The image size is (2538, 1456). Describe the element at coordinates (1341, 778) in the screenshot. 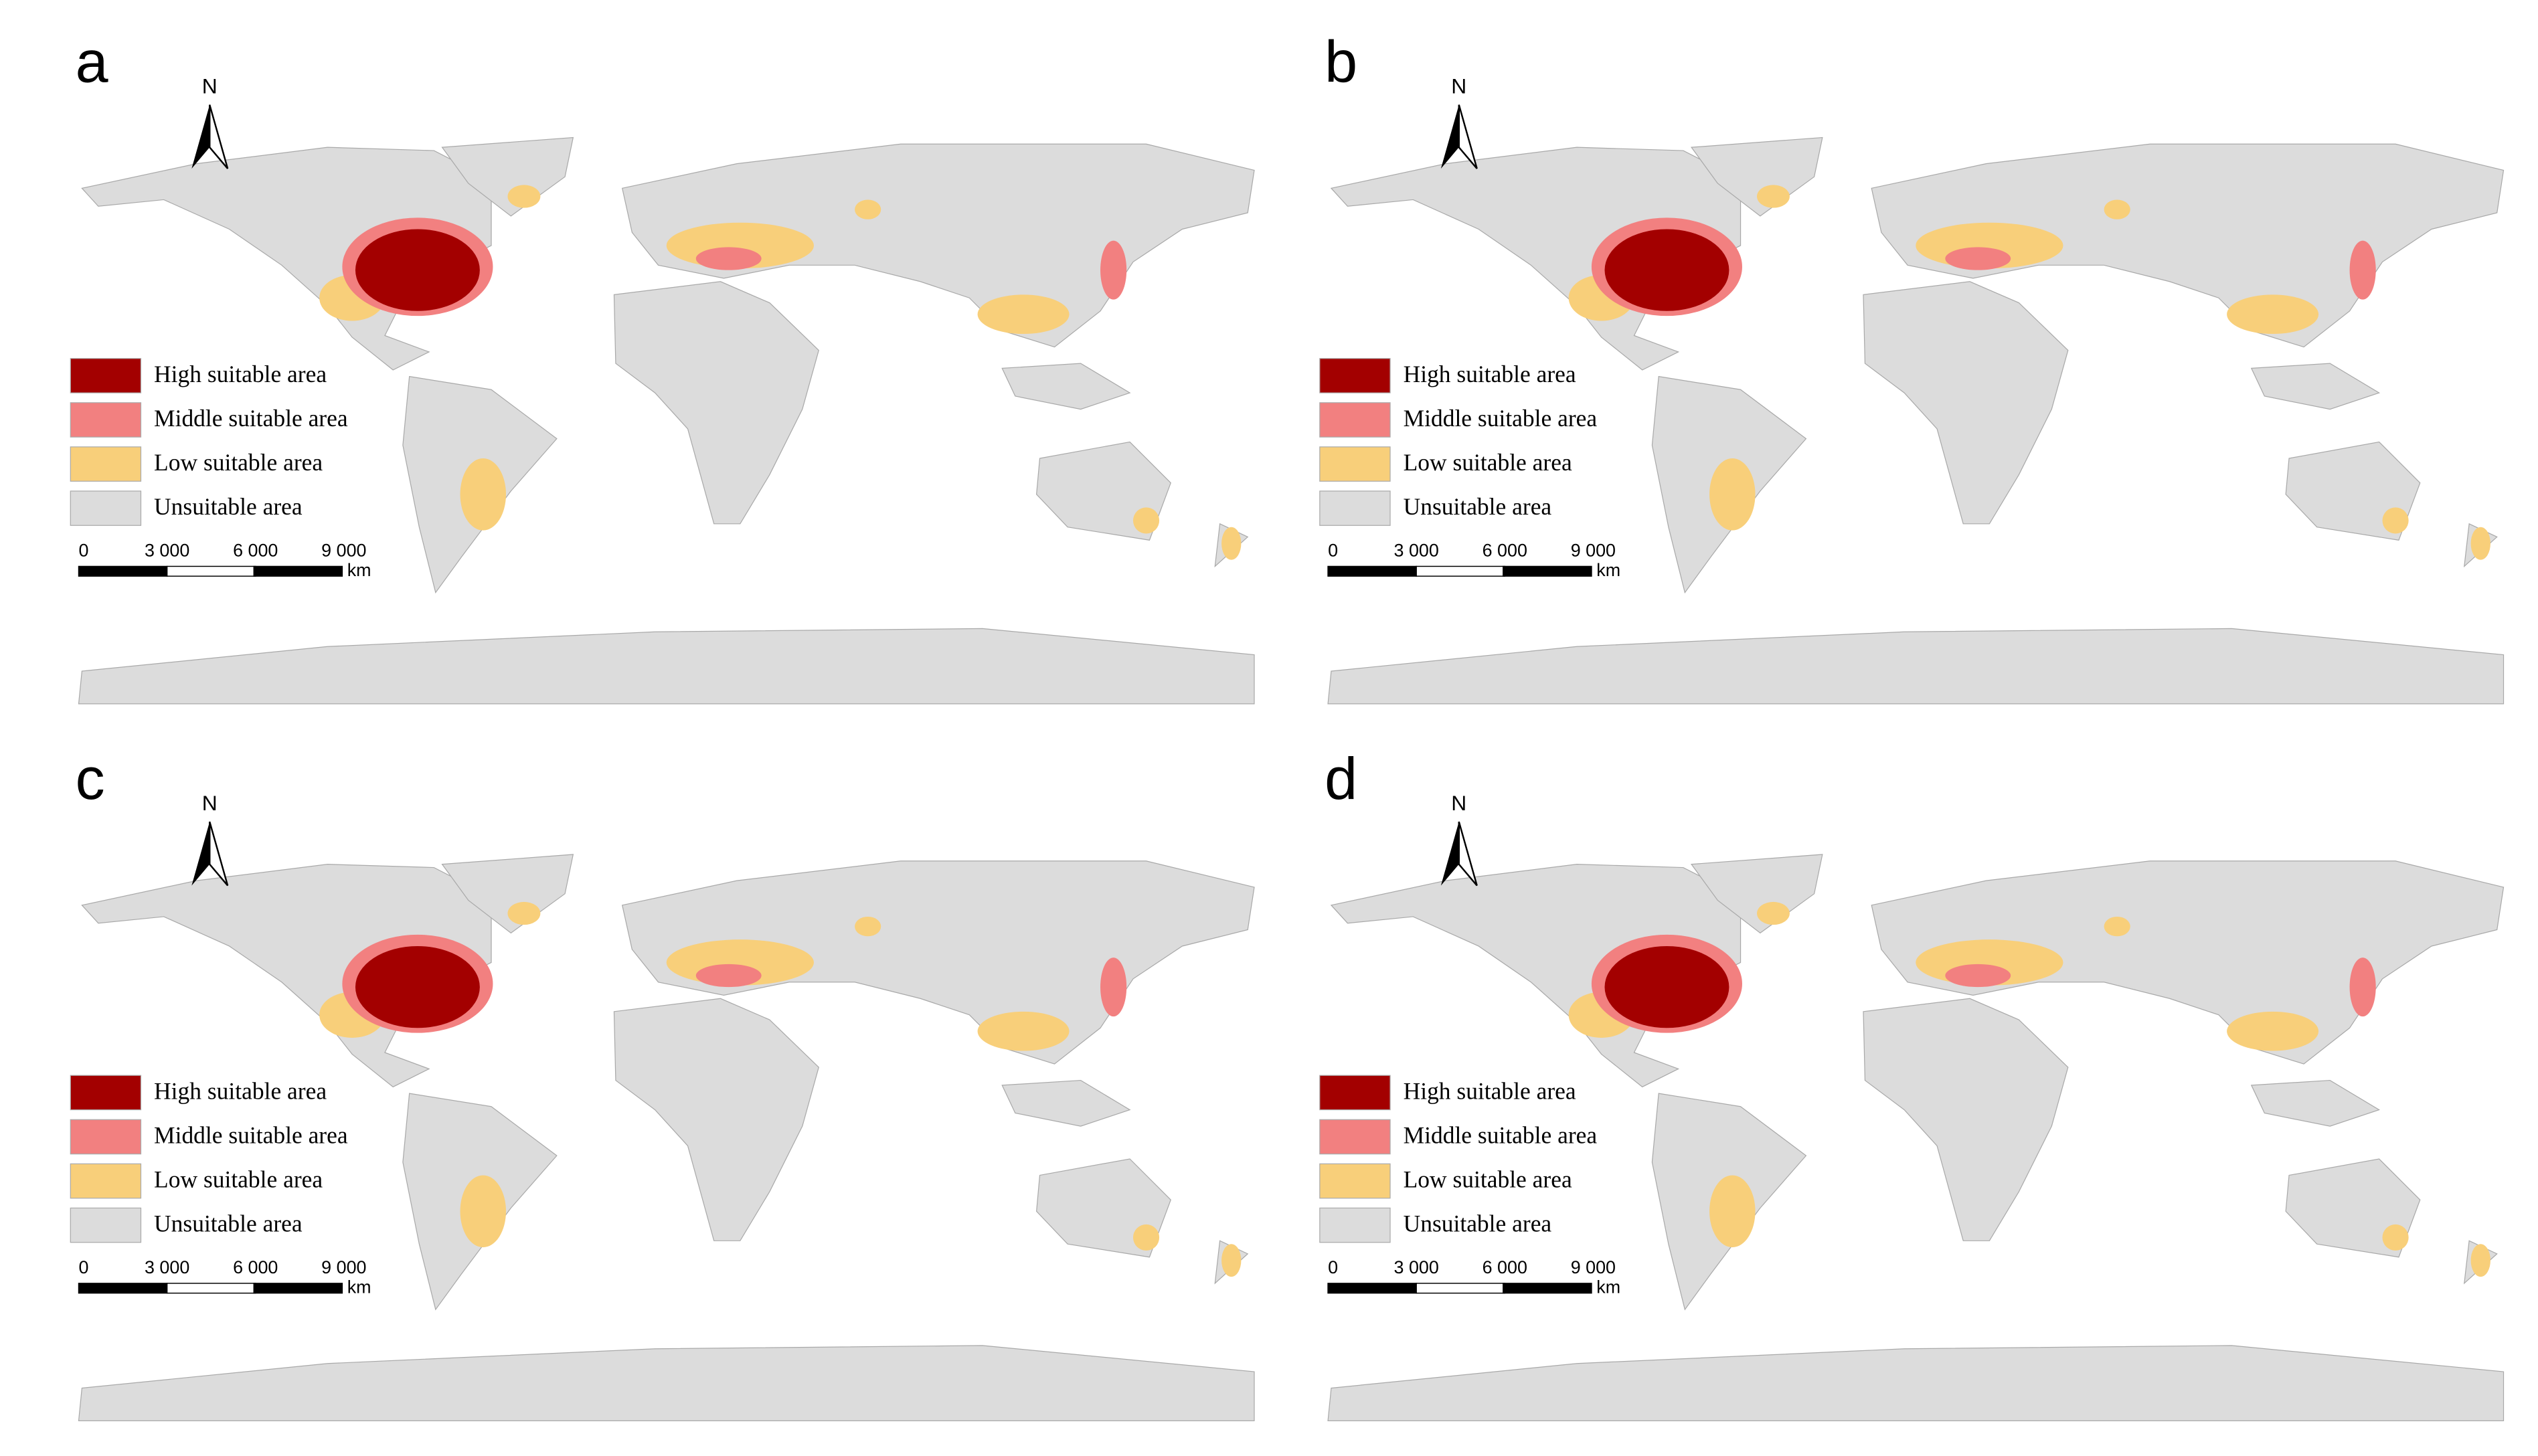

I see `panel-label: d` at that location.